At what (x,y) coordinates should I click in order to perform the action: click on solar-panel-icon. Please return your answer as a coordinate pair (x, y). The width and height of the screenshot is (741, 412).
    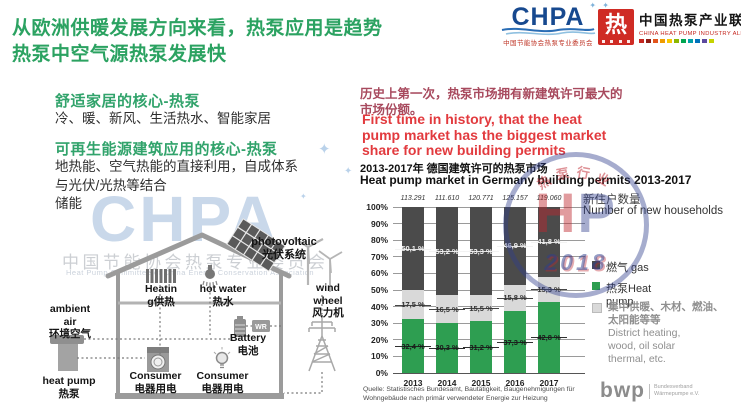
    Looking at the image, I should click on (256, 245).